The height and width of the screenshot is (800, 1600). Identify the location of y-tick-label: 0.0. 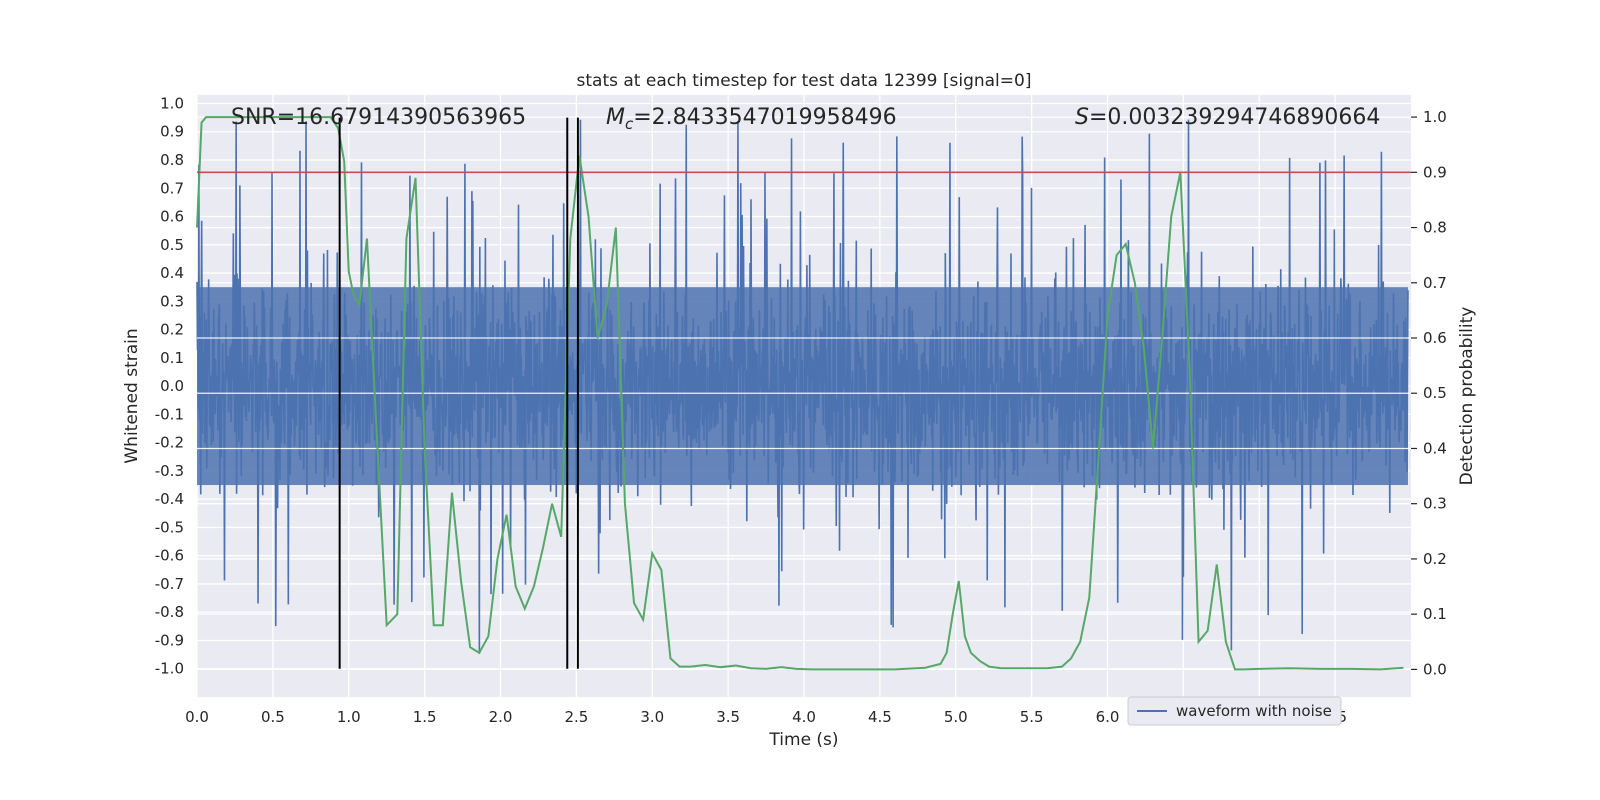
(172, 386).